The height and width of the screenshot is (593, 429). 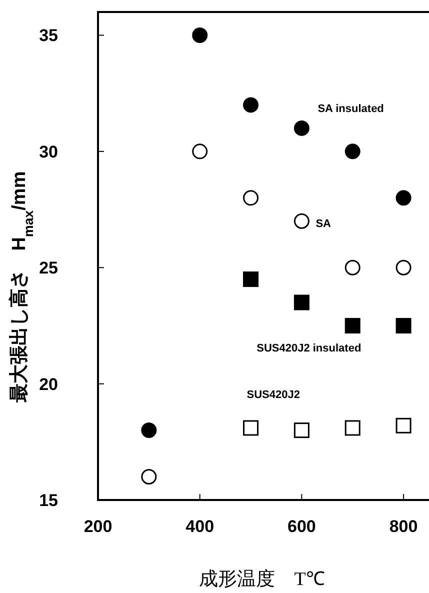 What do you see at coordinates (403, 526) in the screenshot?
I see `x-tick-label: 800` at bounding box center [403, 526].